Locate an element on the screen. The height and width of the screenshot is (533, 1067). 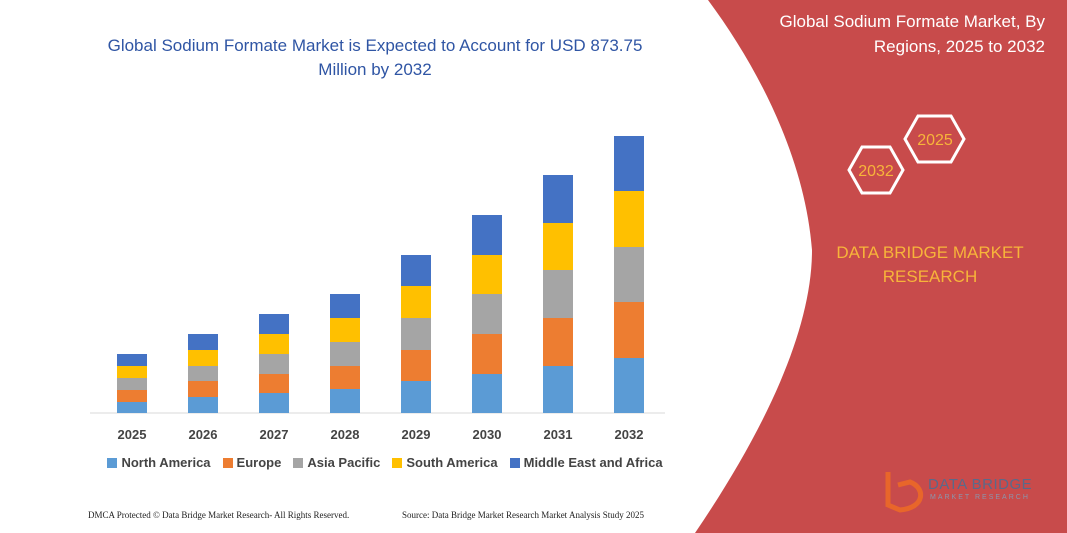
x-tick-label: 2032 is located at coordinates (629, 434).